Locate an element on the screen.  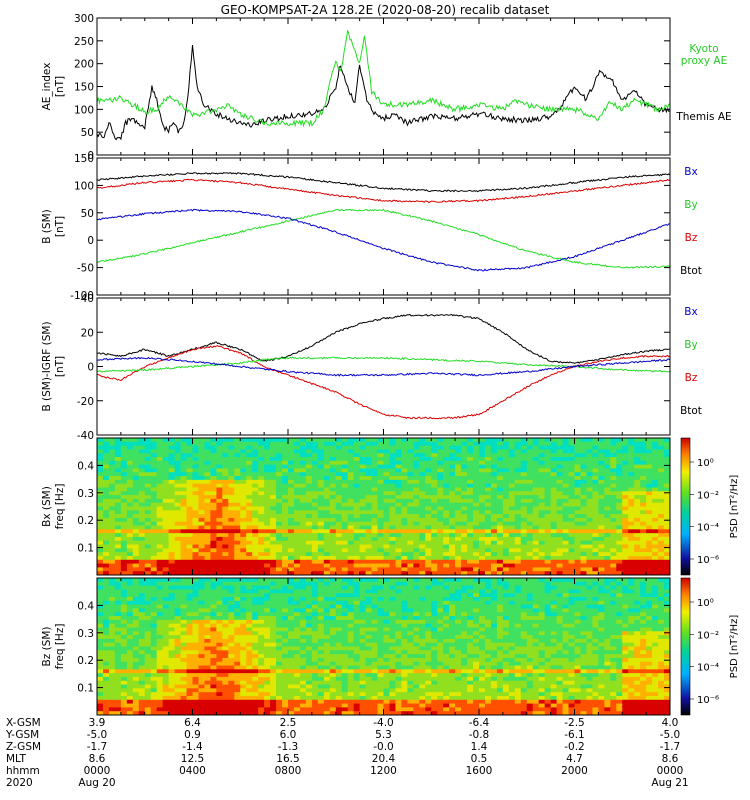
y-tick-label: 0.4 is located at coordinates (85, 466).